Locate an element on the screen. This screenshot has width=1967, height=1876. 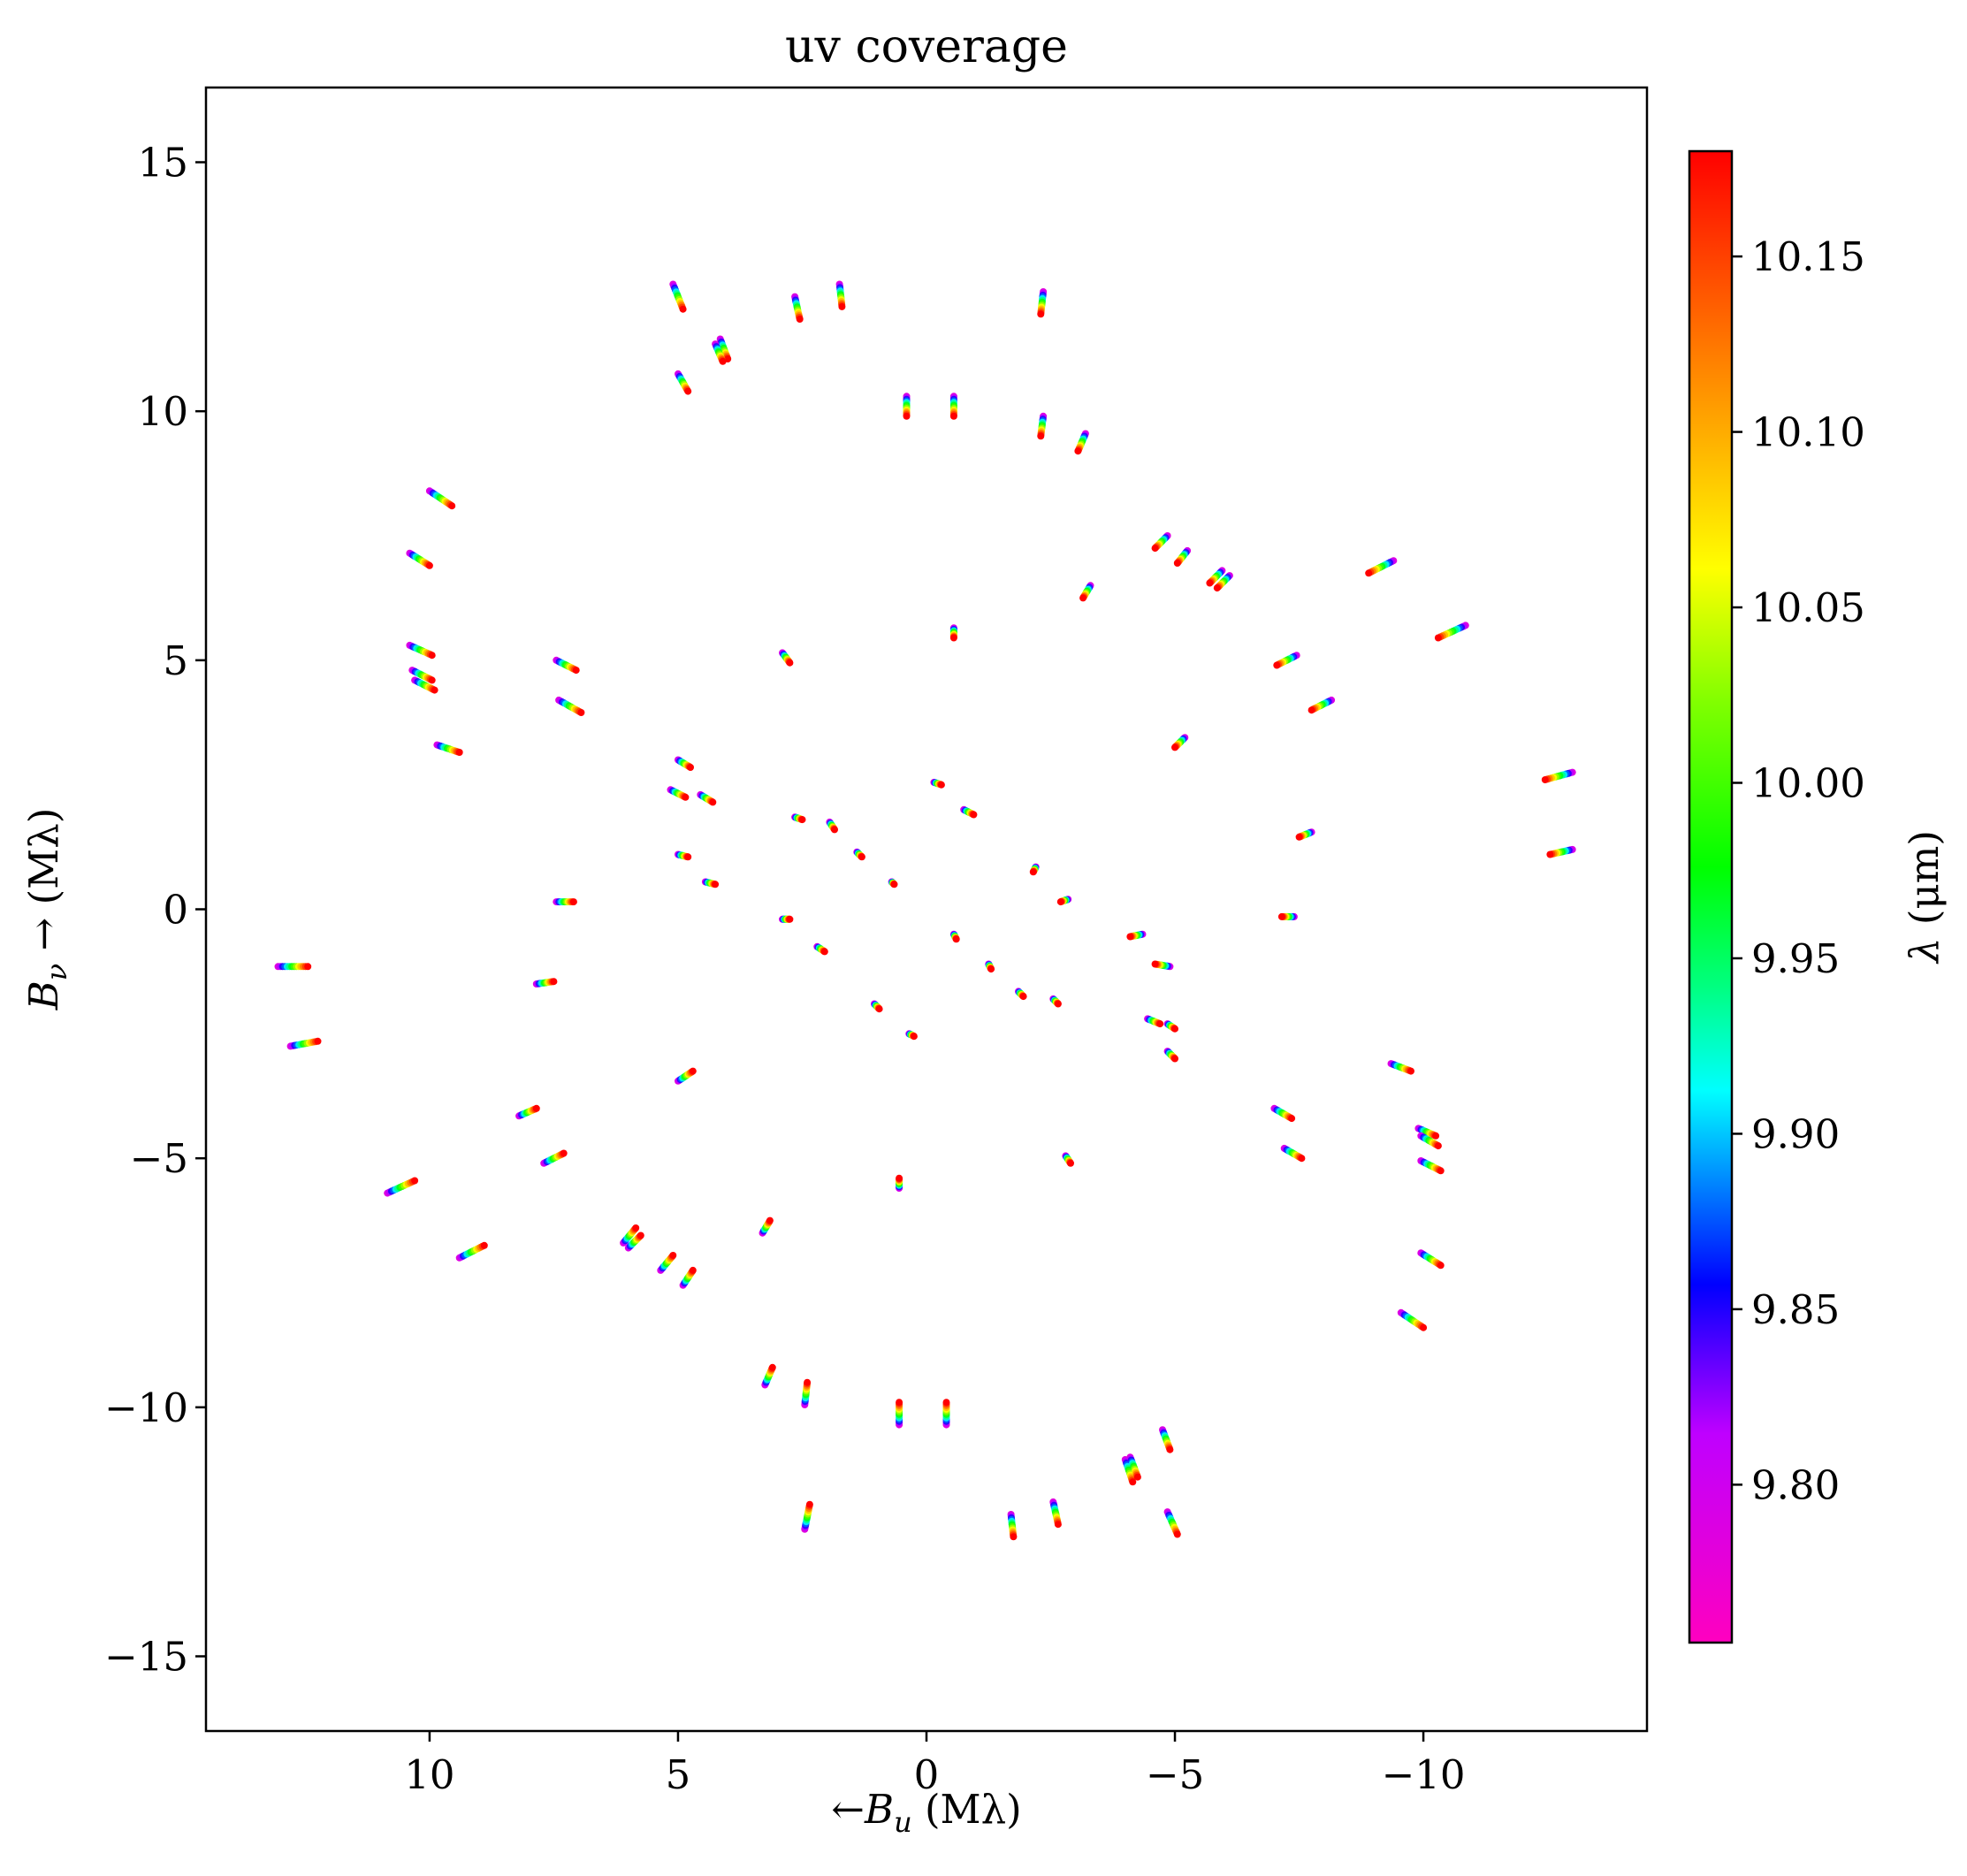
x-tick-label: −5 is located at coordinates (1175, 1774).